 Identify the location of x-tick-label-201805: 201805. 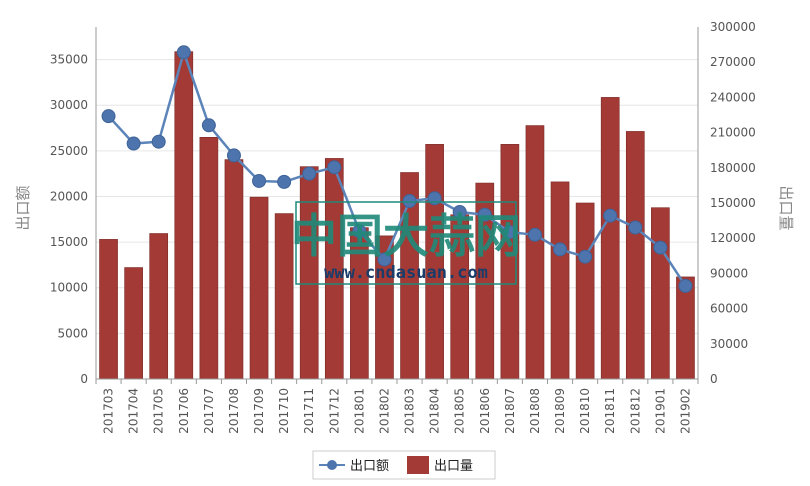
(460, 411).